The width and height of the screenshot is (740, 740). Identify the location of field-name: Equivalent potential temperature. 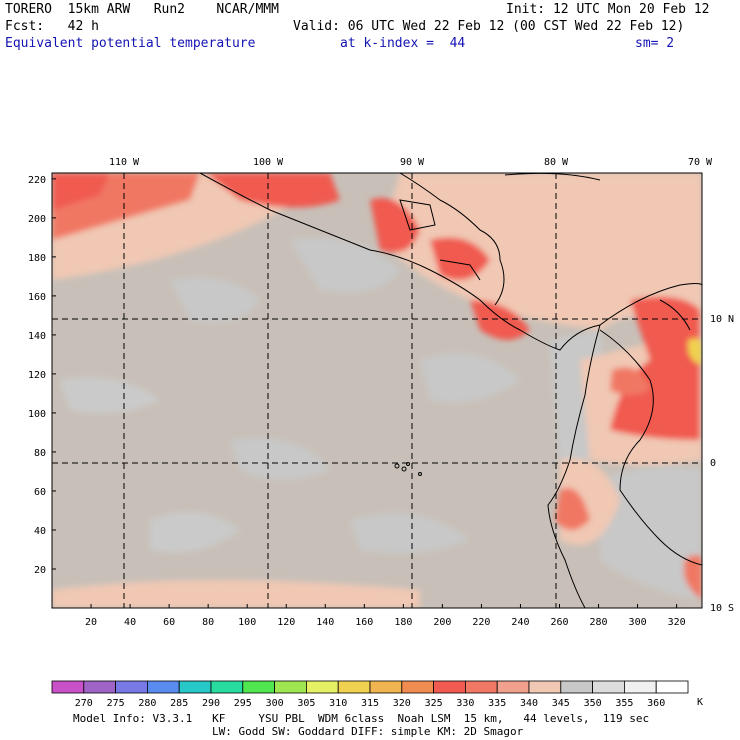
(130, 43).